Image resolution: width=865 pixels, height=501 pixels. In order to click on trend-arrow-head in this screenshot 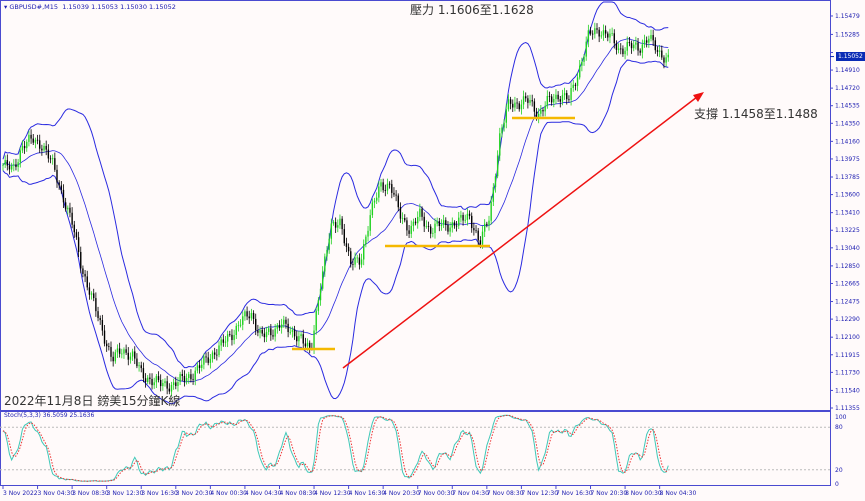, I will do `click(698, 97)`.